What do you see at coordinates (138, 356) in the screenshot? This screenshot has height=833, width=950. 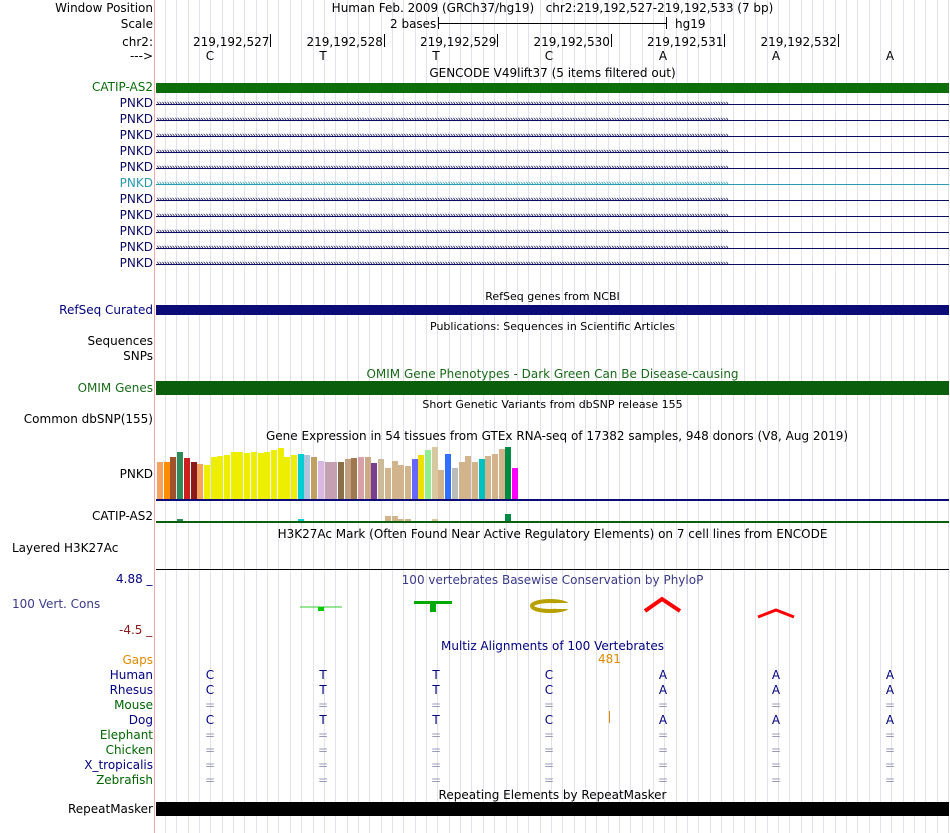 I see `publications-label-snps: SNPs` at bounding box center [138, 356].